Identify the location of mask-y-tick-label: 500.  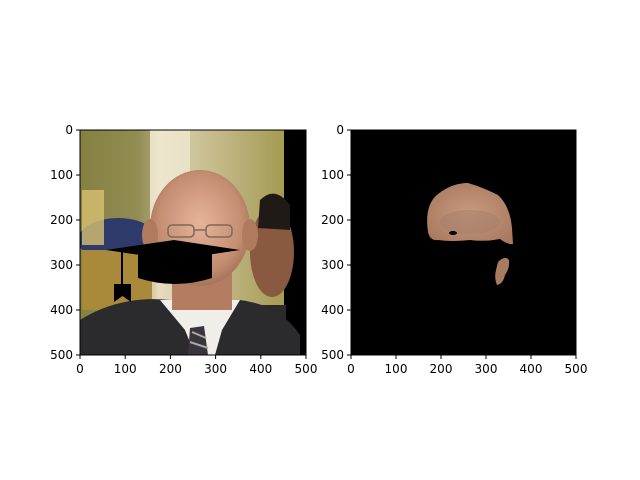
(332, 355).